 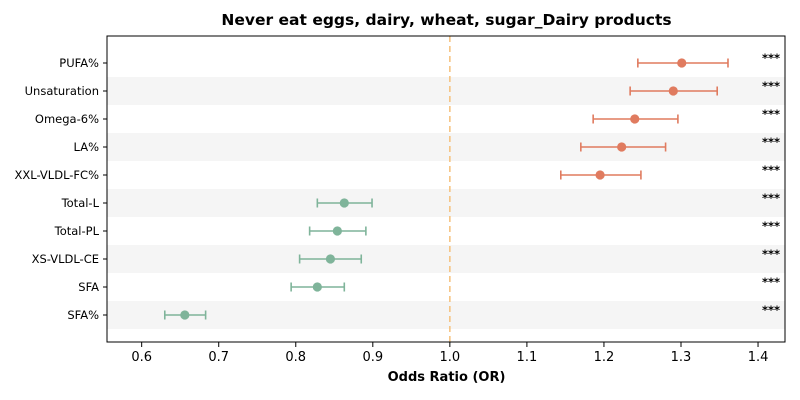 What do you see at coordinates (77, 231) in the screenshot?
I see `y-tick-label: Total-PL` at bounding box center [77, 231].